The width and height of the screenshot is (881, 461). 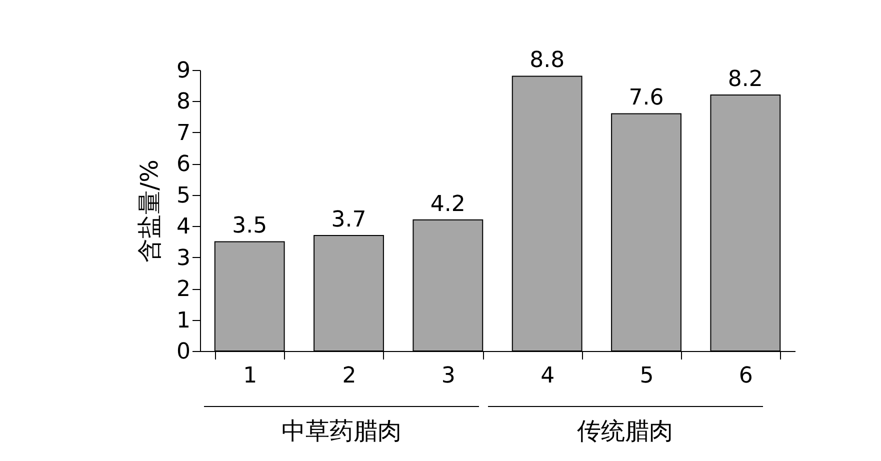 I want to click on y-tick-label: 1, so click(x=183, y=321).